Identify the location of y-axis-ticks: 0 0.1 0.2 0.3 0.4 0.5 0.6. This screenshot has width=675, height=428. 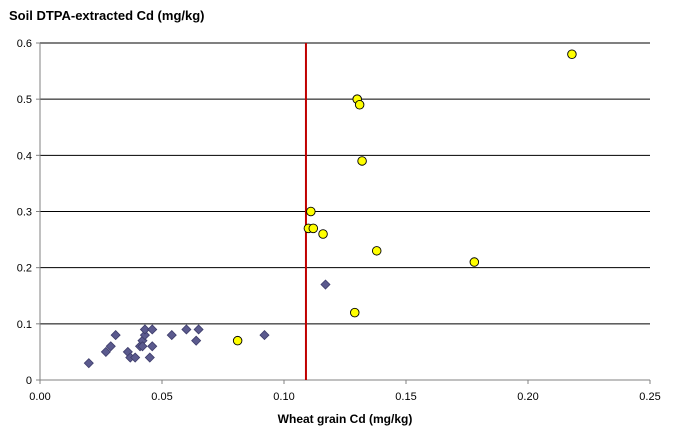
(28, 212).